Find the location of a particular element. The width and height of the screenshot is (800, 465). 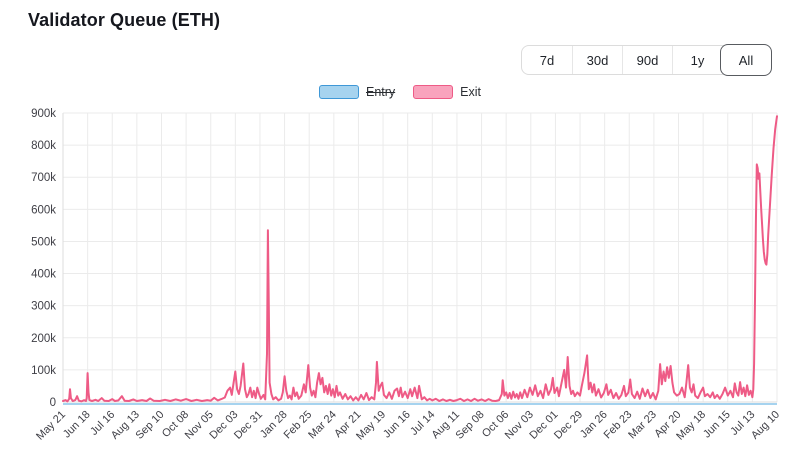

svg-text: 800k is located at coordinates (43, 146).